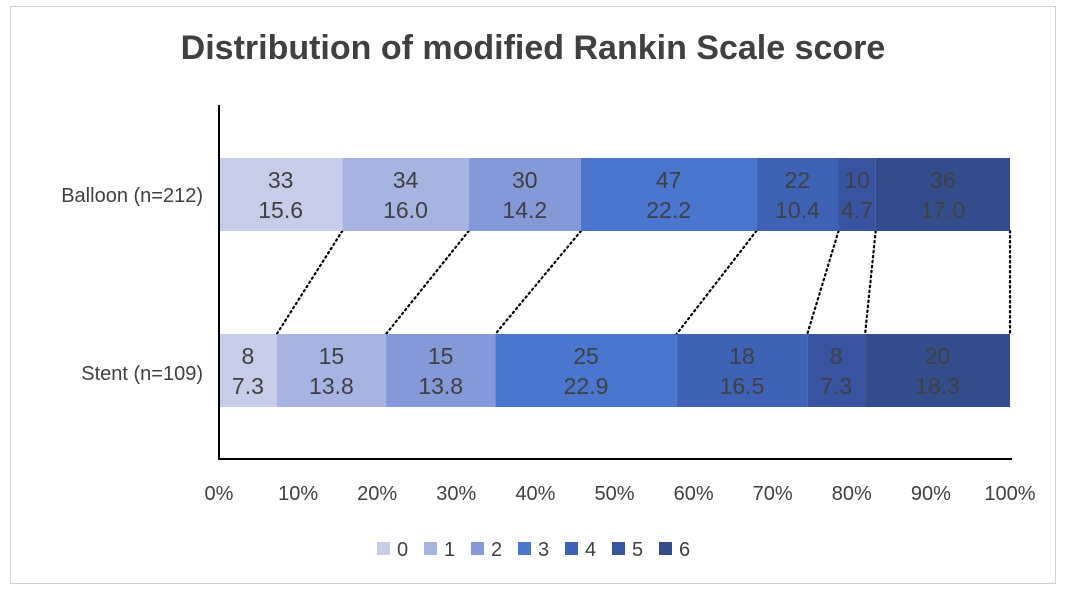 The height and width of the screenshot is (599, 1080). What do you see at coordinates (331, 386) in the screenshot?
I see `percent-label-stent-score-1: 13.8` at bounding box center [331, 386].